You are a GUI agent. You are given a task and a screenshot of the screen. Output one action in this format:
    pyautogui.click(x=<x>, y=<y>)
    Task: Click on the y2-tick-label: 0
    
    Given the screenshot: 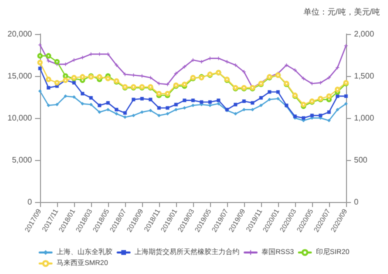 What is the action you would take?
    pyautogui.click(x=356, y=202)
    